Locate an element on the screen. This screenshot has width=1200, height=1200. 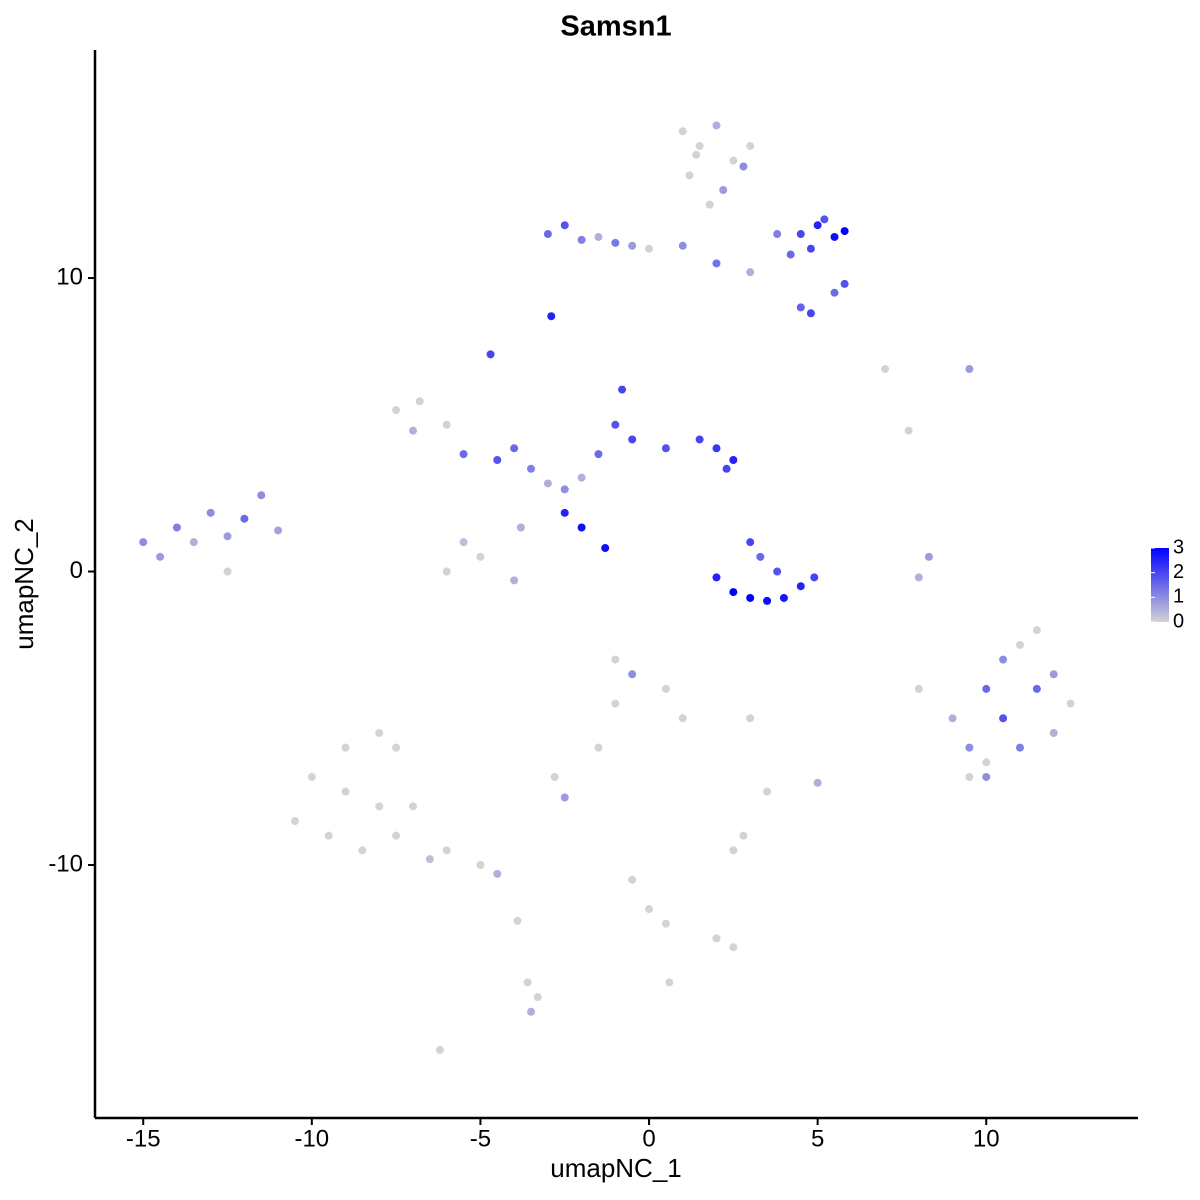
colorbar-tick-label: 1 is located at coordinates (1178, 597).